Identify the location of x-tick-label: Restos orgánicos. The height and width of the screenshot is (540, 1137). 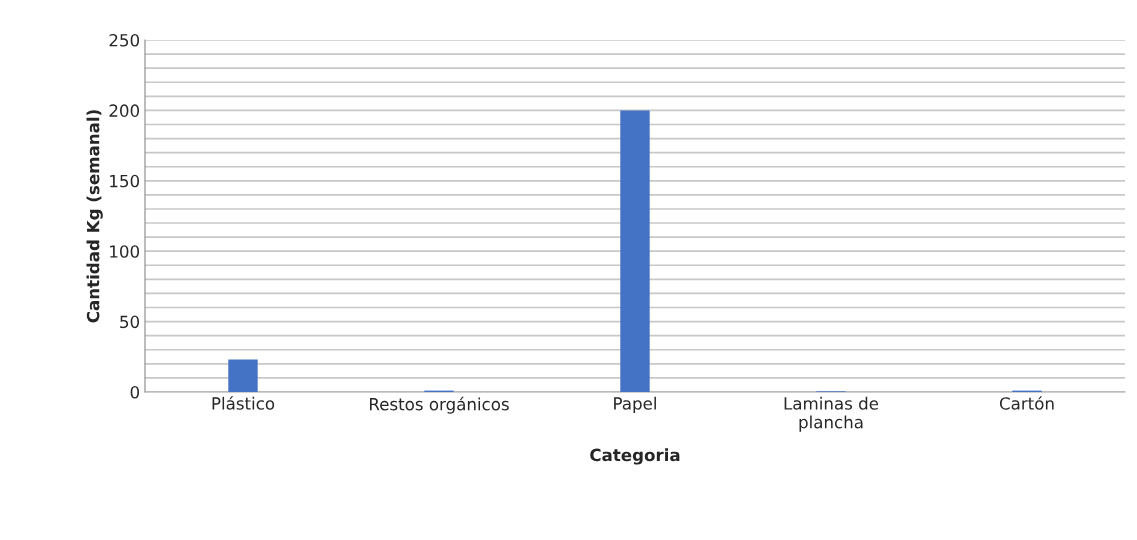
(439, 405).